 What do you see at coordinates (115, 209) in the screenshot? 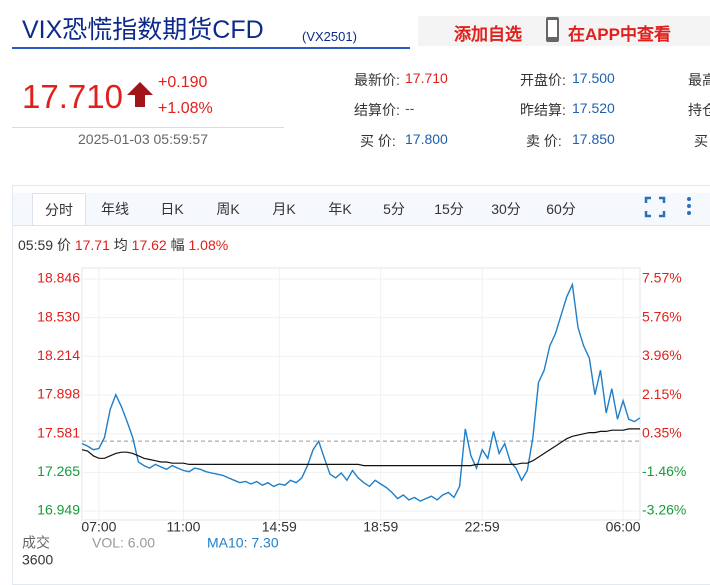
I see `tab: 年线` at bounding box center [115, 209].